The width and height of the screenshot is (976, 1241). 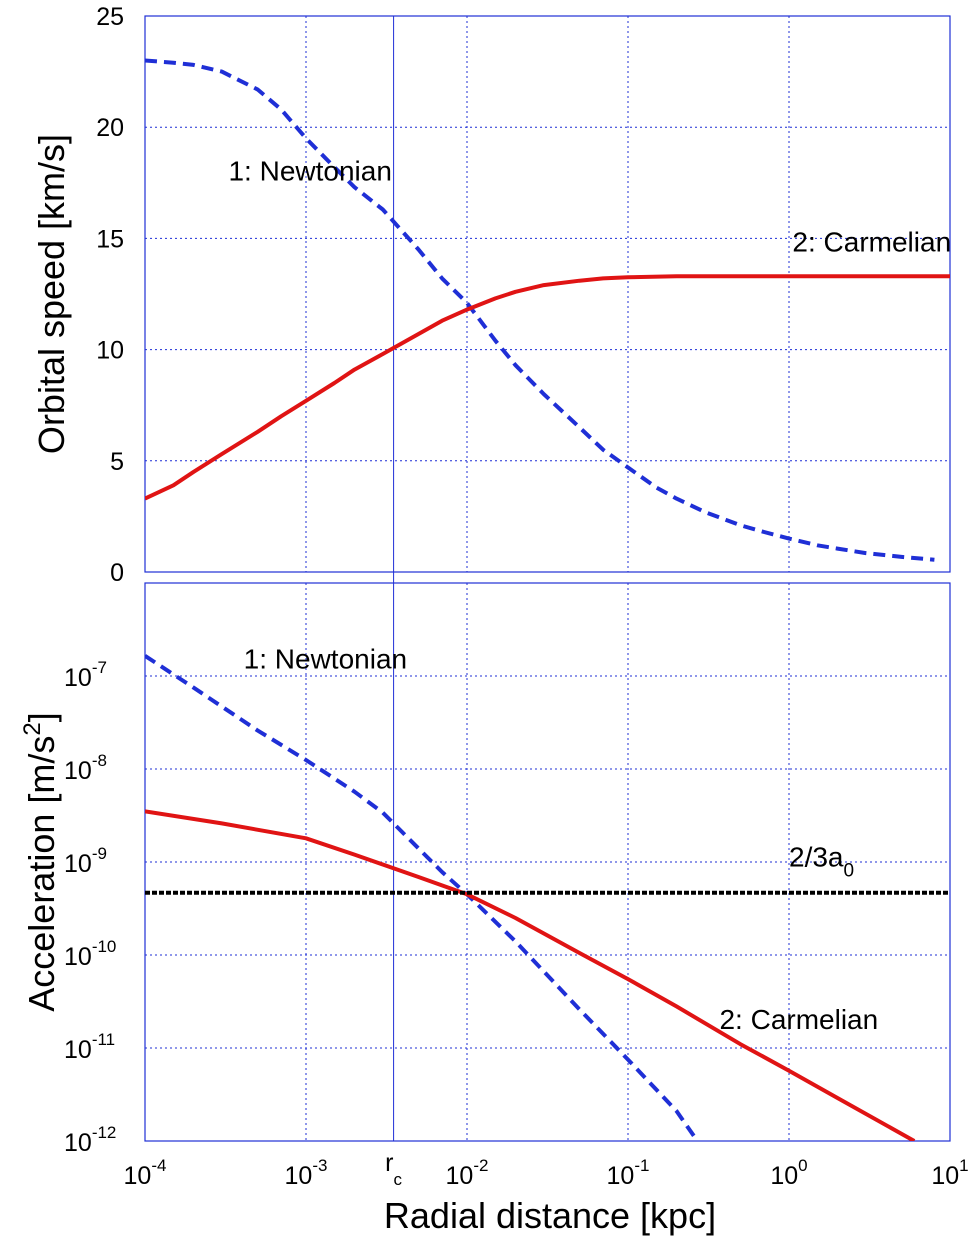 What do you see at coordinates (145, 1173) in the screenshot?
I see `x-tick-label: 10⁻⁴` at bounding box center [145, 1173].